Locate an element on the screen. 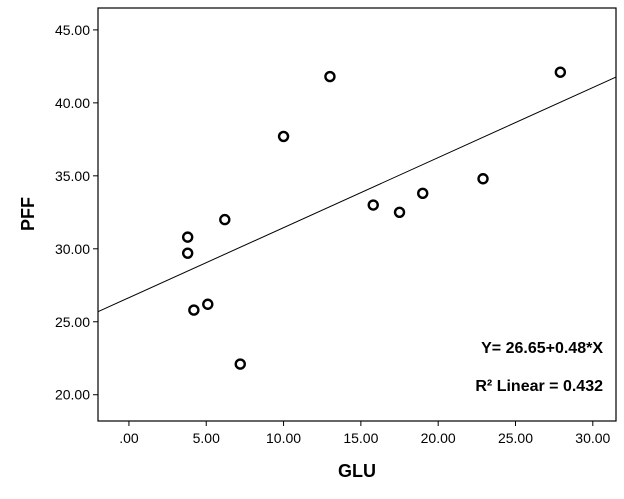 The image size is (624, 499). x-tick-label: 30.00 is located at coordinates (592, 438).